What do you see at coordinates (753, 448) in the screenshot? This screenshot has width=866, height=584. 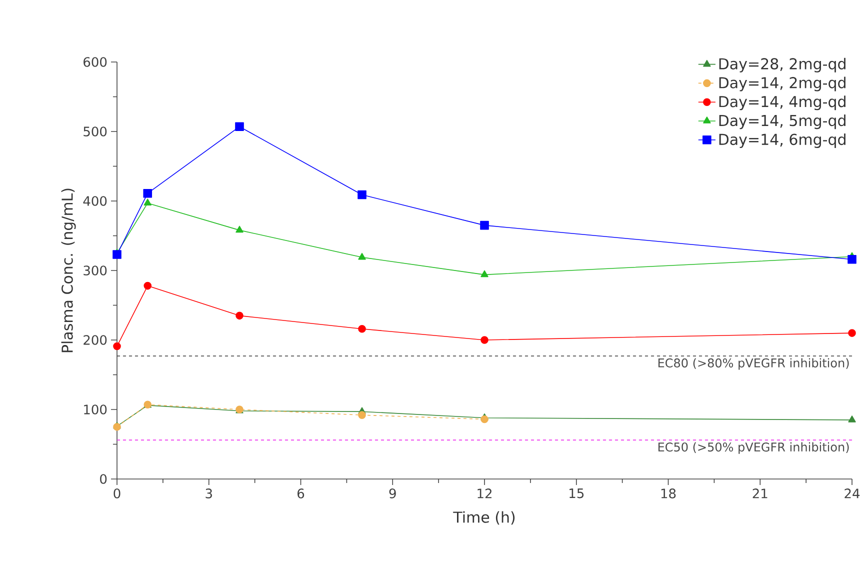 I see `ref-line-label: EC50 (>50% pVEGFR inhibition)` at bounding box center [753, 448].